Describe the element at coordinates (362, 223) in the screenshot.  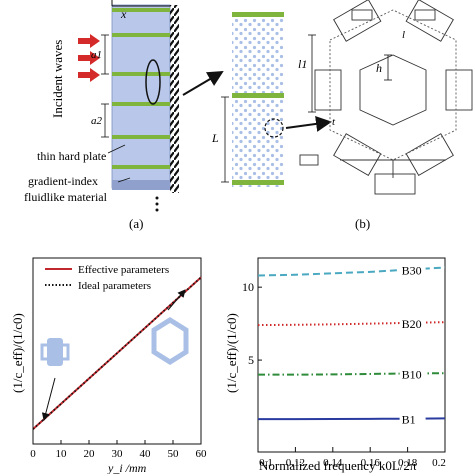
I see `panel-b-caption: (b)` at that location.